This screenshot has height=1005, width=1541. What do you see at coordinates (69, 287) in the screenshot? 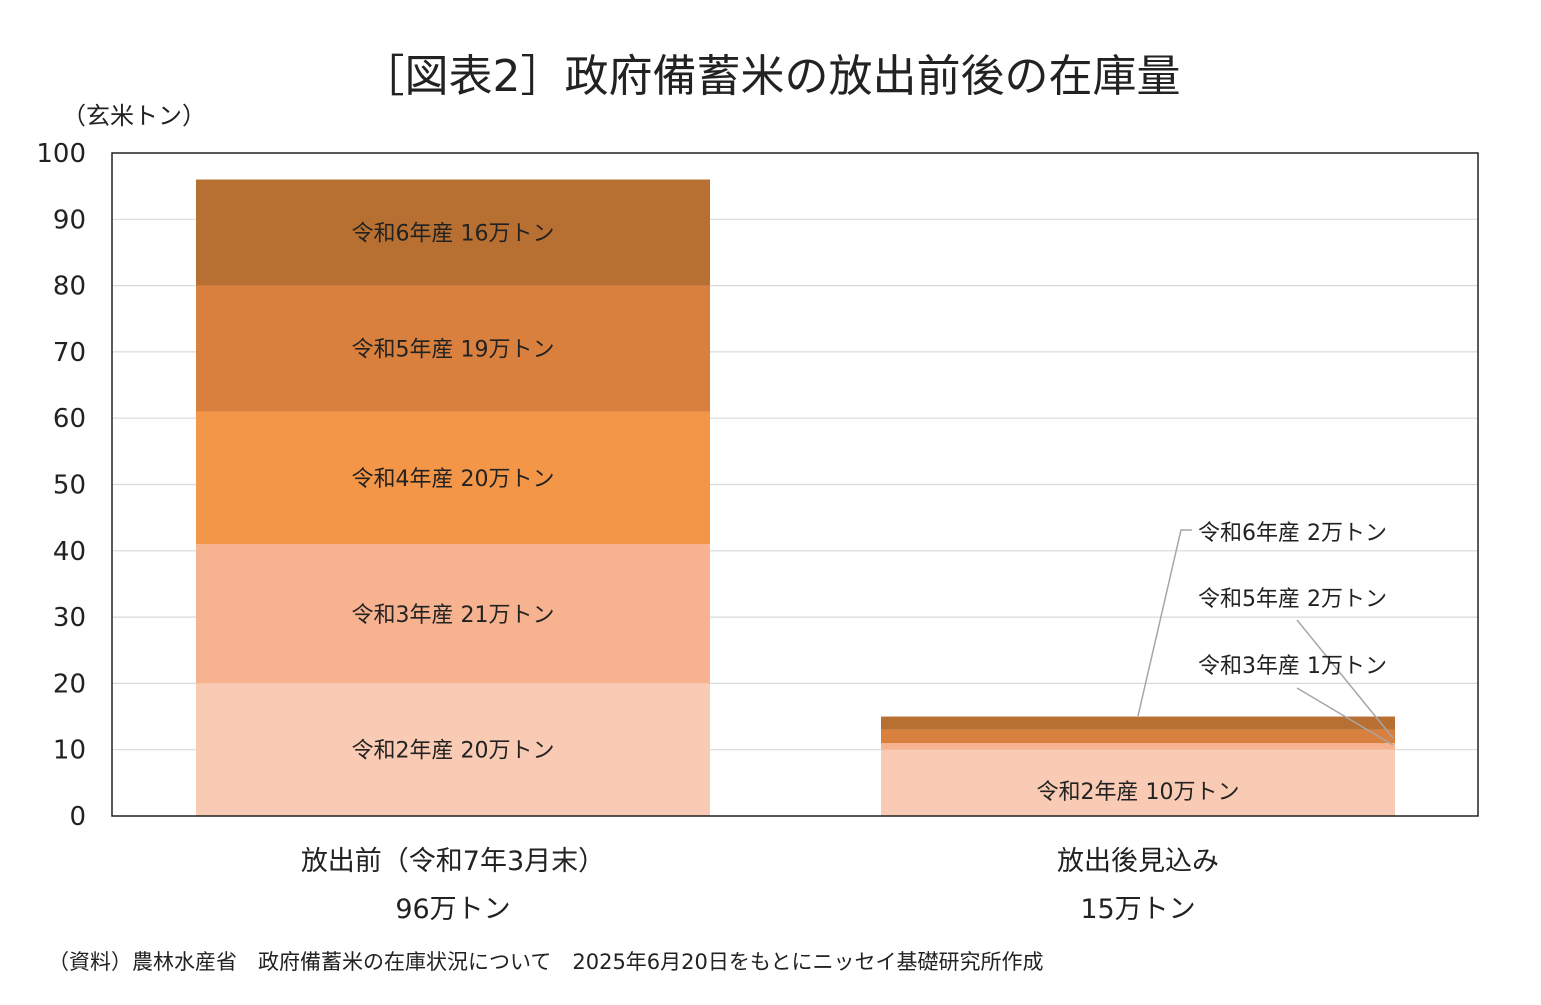
I see `y-tick-label: 80` at bounding box center [69, 287].